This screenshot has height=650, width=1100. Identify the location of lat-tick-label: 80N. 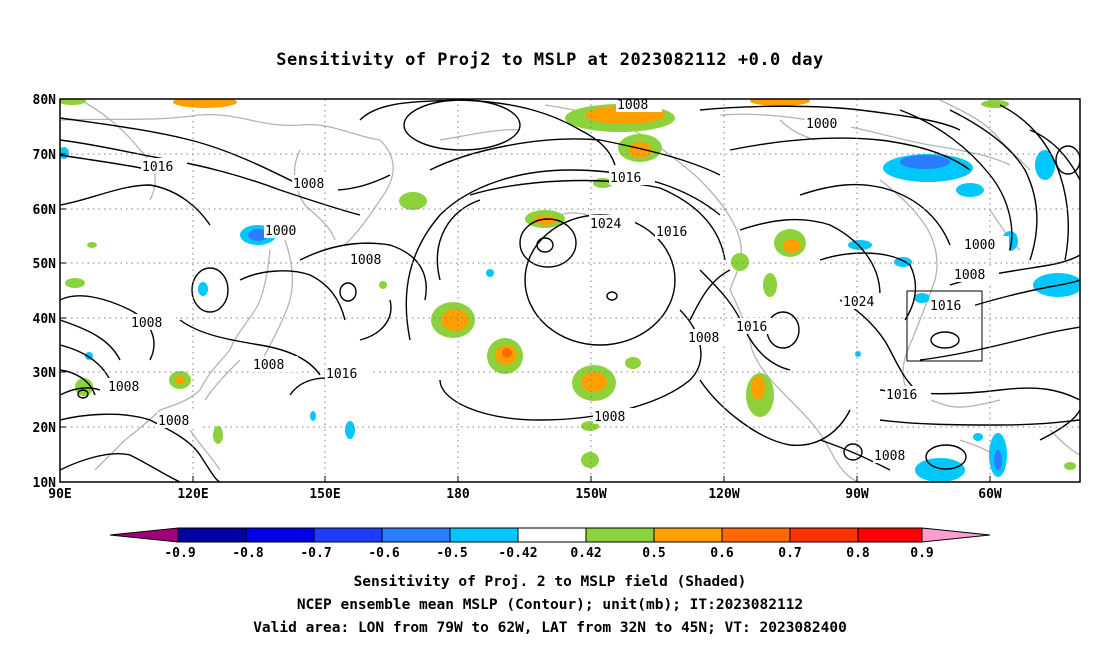
(45, 100).